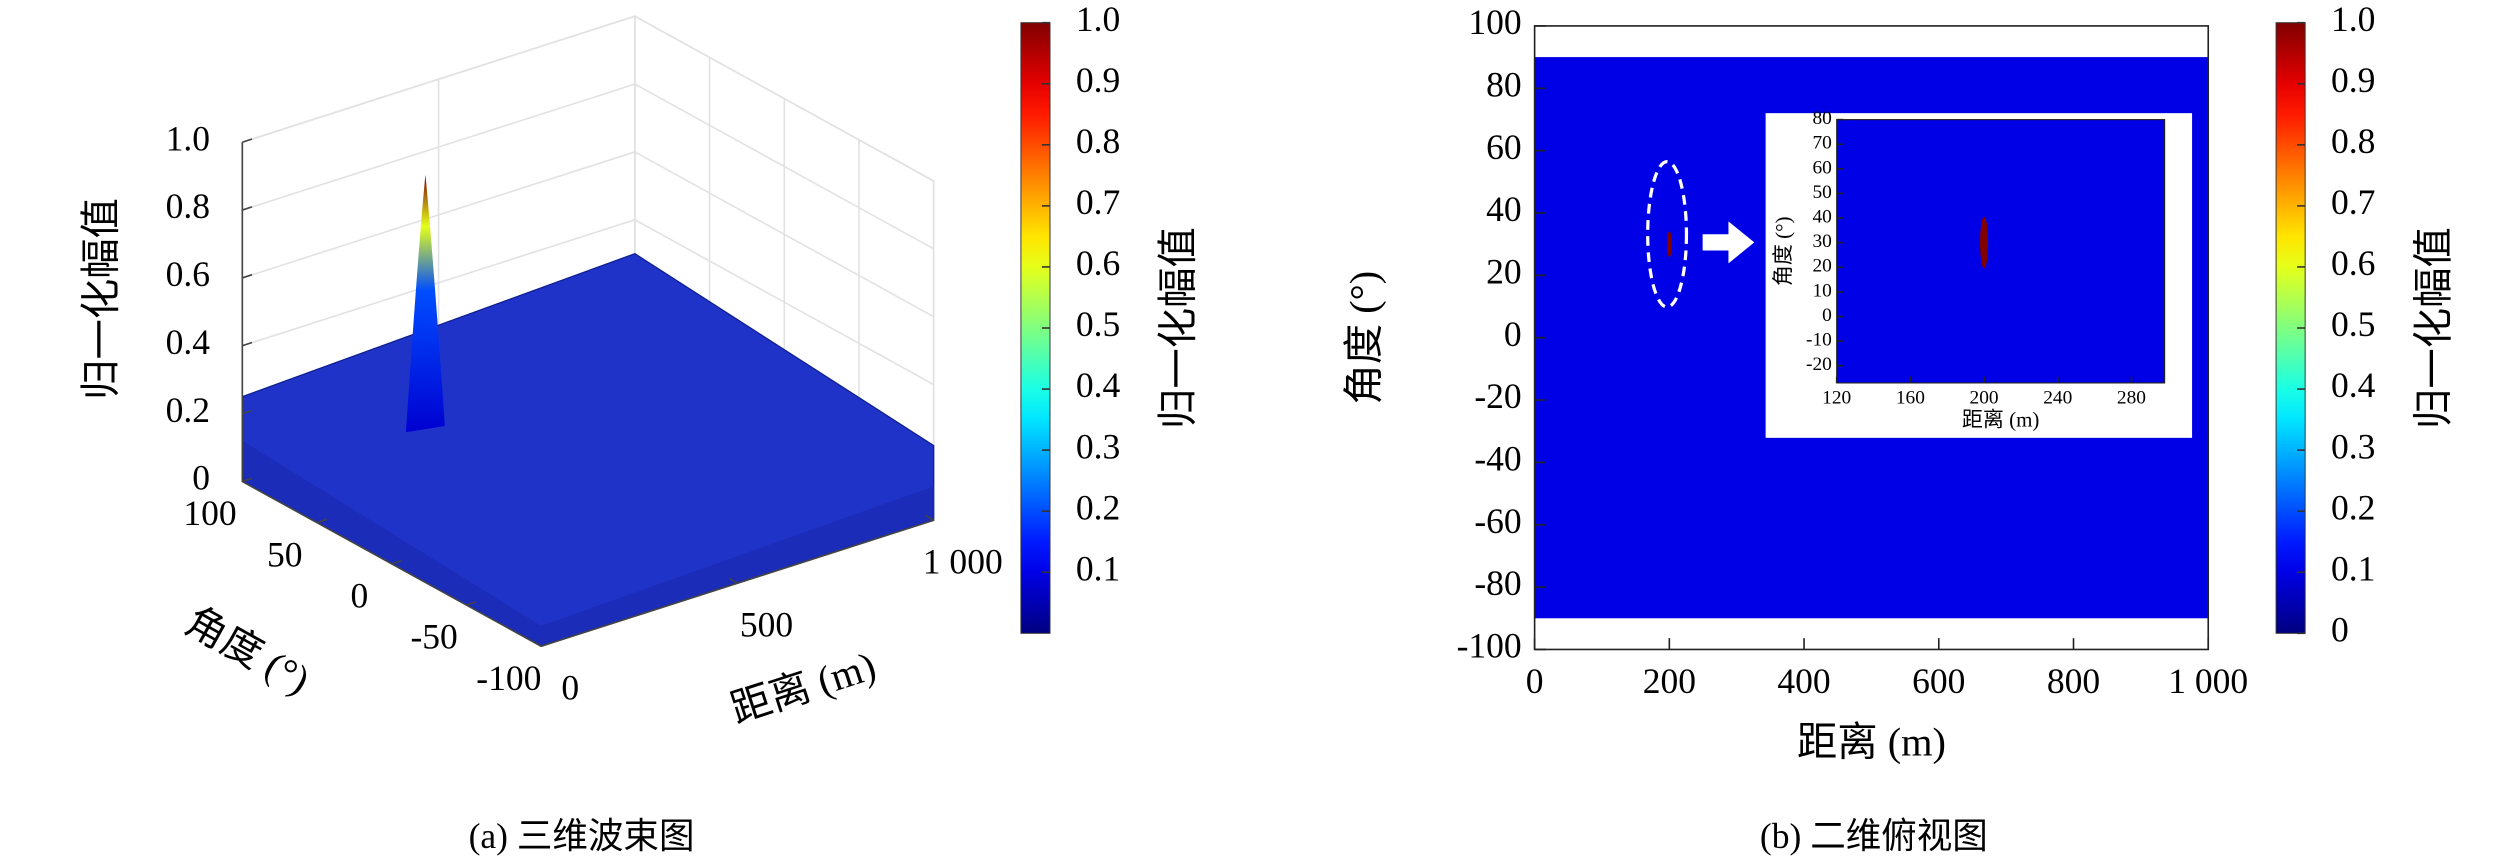  I want to click on annotation-ellipse, so click(1667, 234).